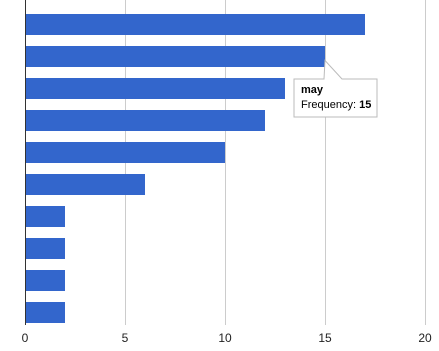  Describe the element at coordinates (425, 338) in the screenshot. I see `x-tick-label: 20` at that location.